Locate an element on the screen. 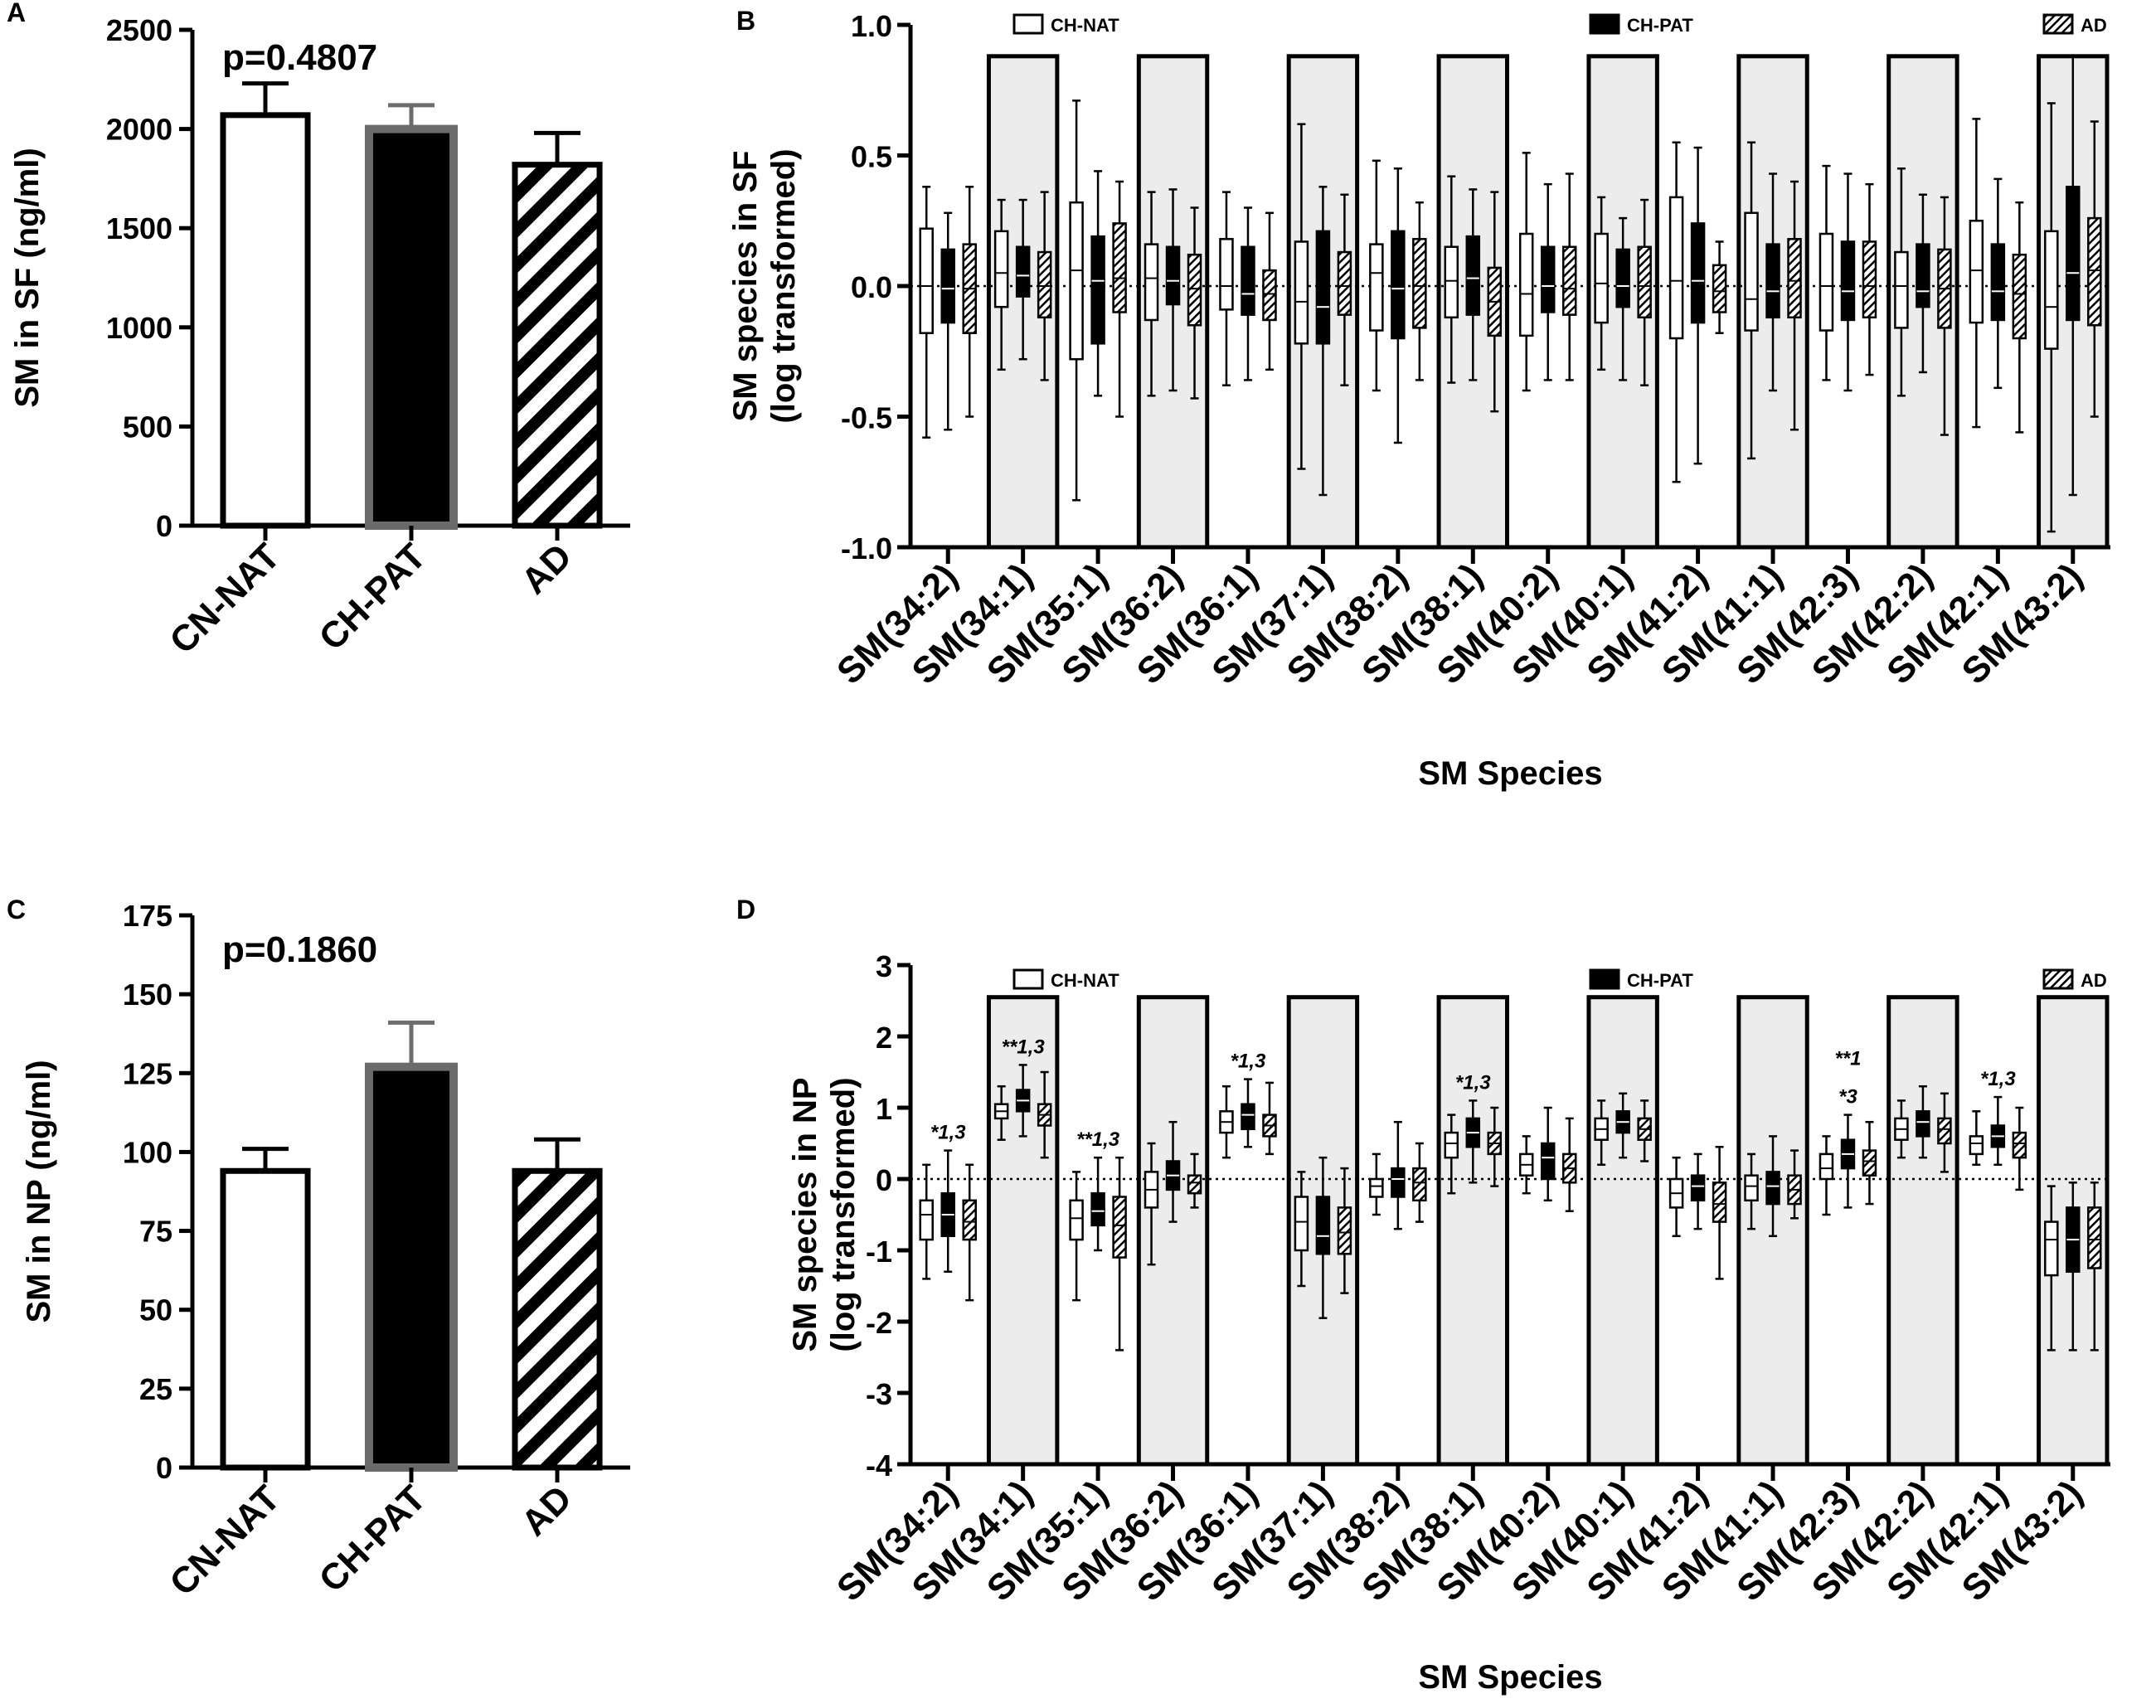  box-ch-pat-SM(36:2) is located at coordinates (1173, 275).